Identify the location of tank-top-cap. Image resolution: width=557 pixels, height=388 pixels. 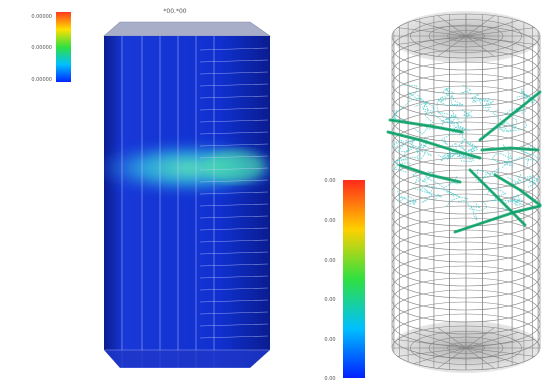
(187, 29).